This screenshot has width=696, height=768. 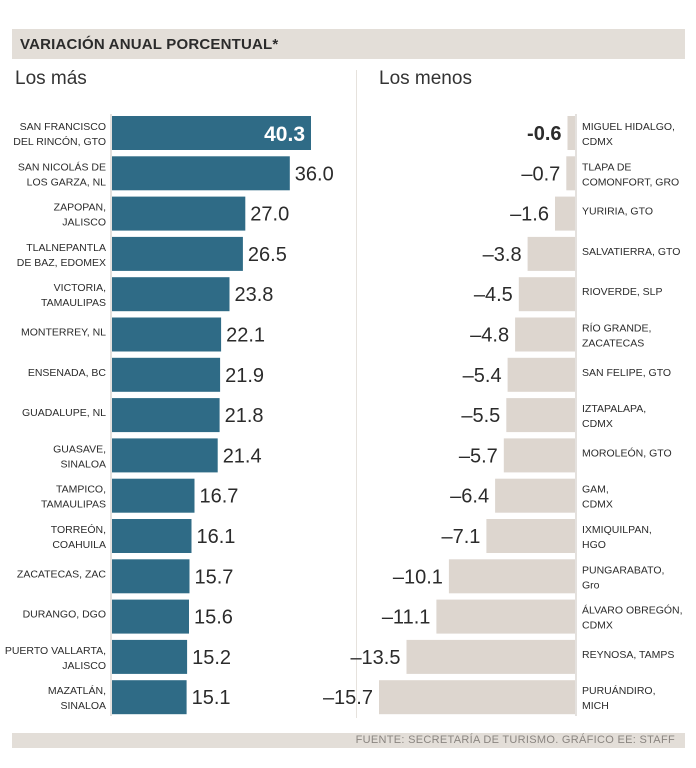 I want to click on bottom-category-label: RÍO GRANDE, ZACATECAS, so click(x=616, y=336).